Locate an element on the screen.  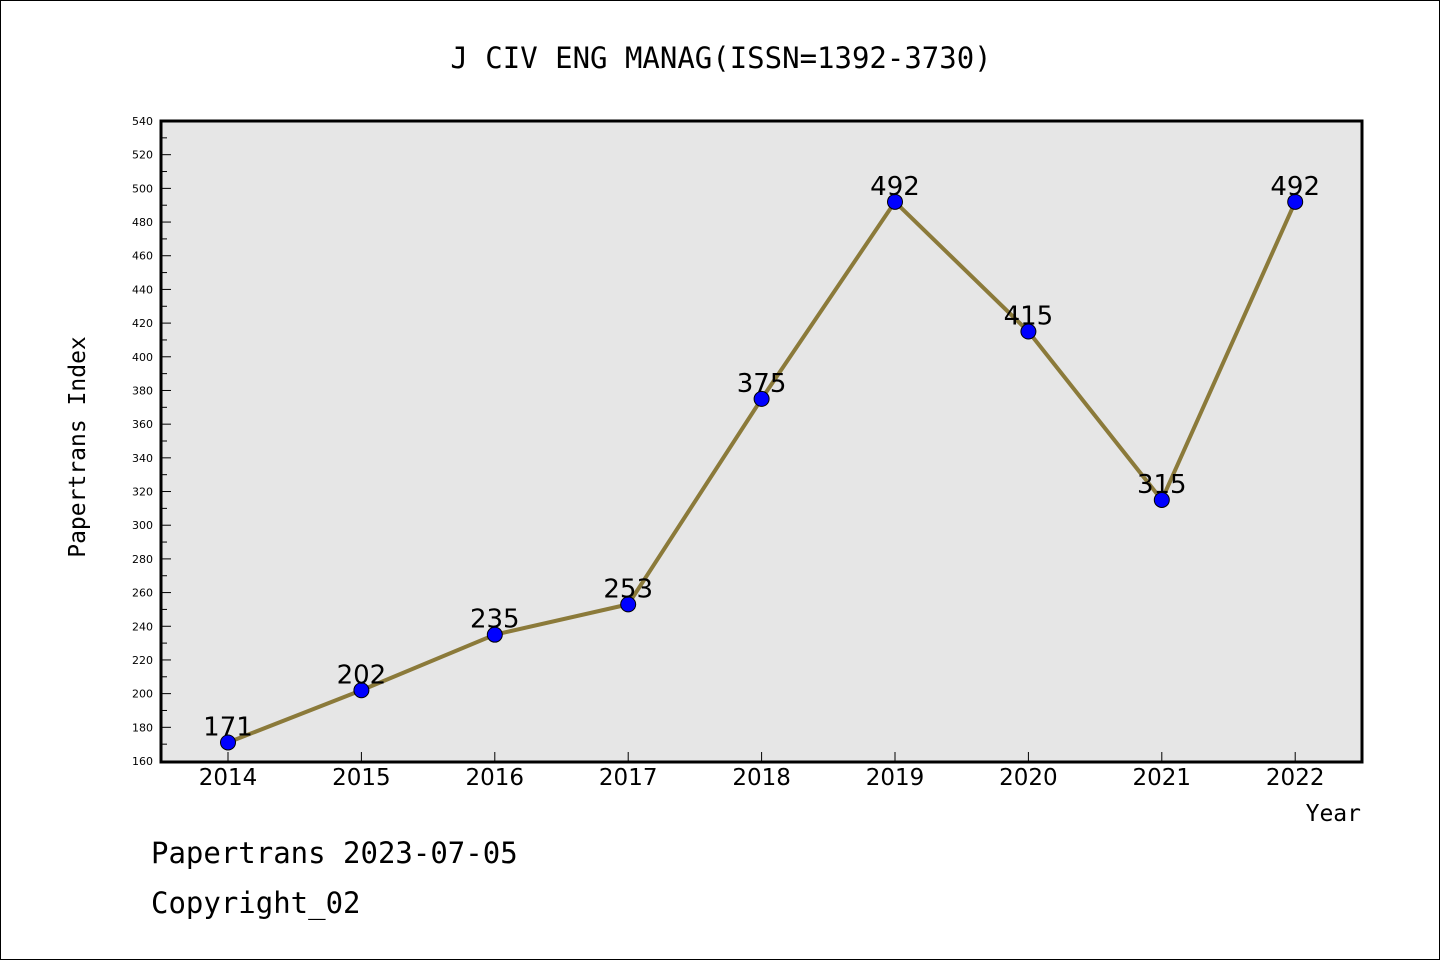
x-tick-label: 2014 is located at coordinates (228, 778).